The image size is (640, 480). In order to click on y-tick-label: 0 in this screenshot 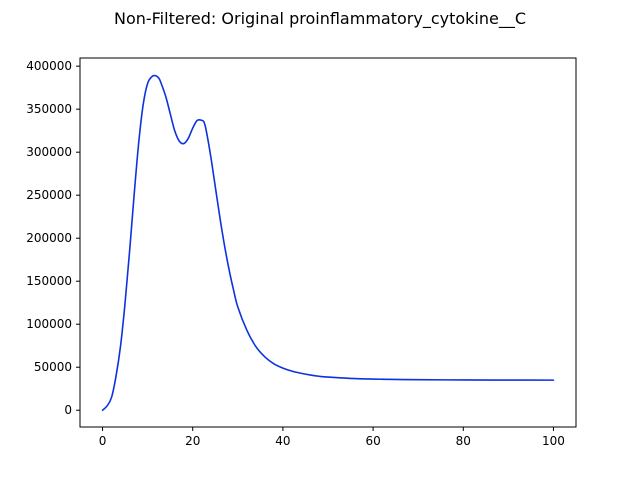, I will do `click(68, 410)`.